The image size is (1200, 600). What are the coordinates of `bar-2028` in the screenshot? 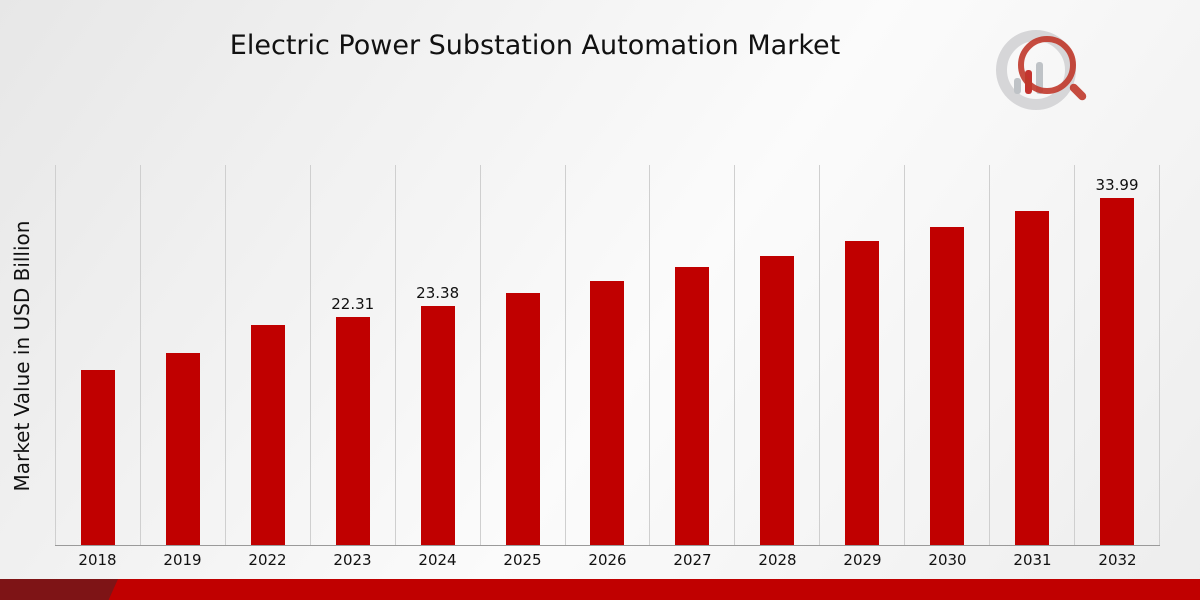 It's located at (777, 400).